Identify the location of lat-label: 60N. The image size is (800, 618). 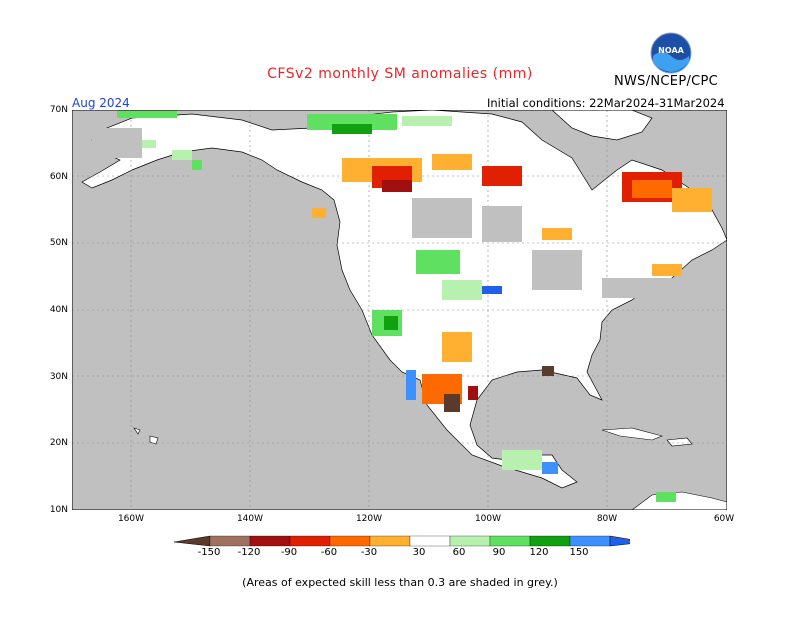
(58, 177).